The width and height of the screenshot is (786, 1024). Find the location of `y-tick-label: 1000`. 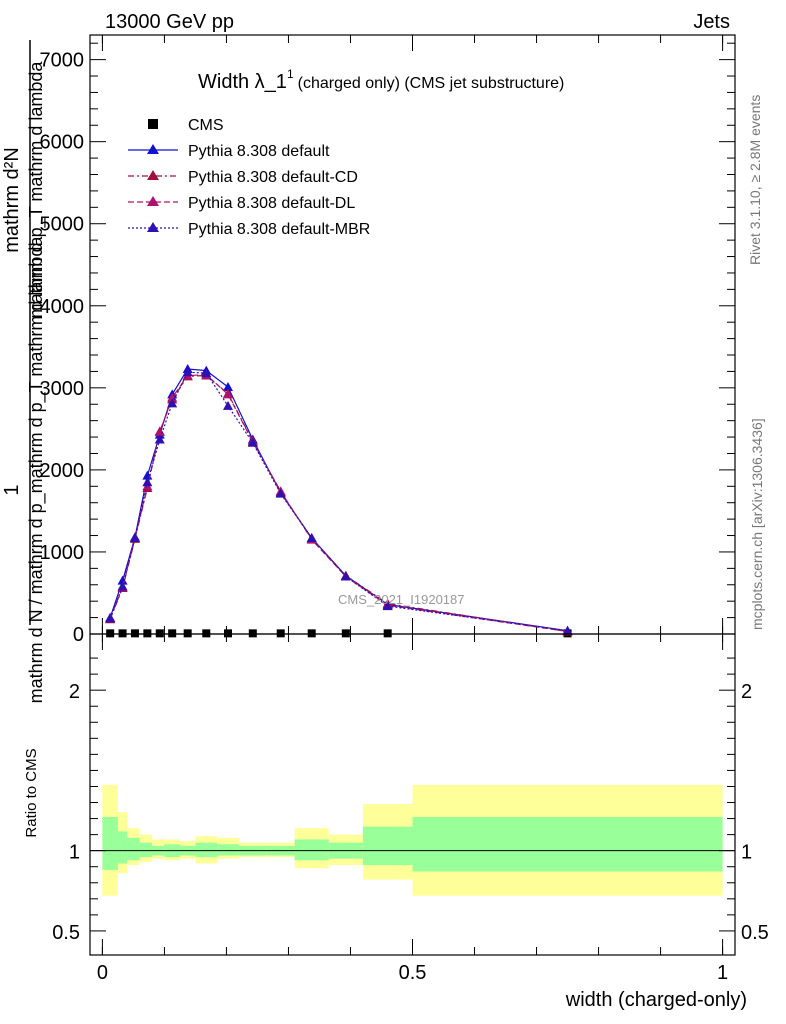

y-tick-label: 1000 is located at coordinates (62, 553).